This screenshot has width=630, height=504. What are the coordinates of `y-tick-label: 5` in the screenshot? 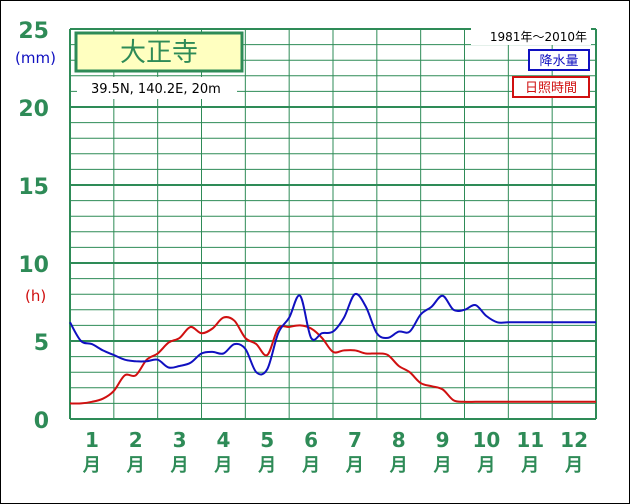 It's located at (41, 343).